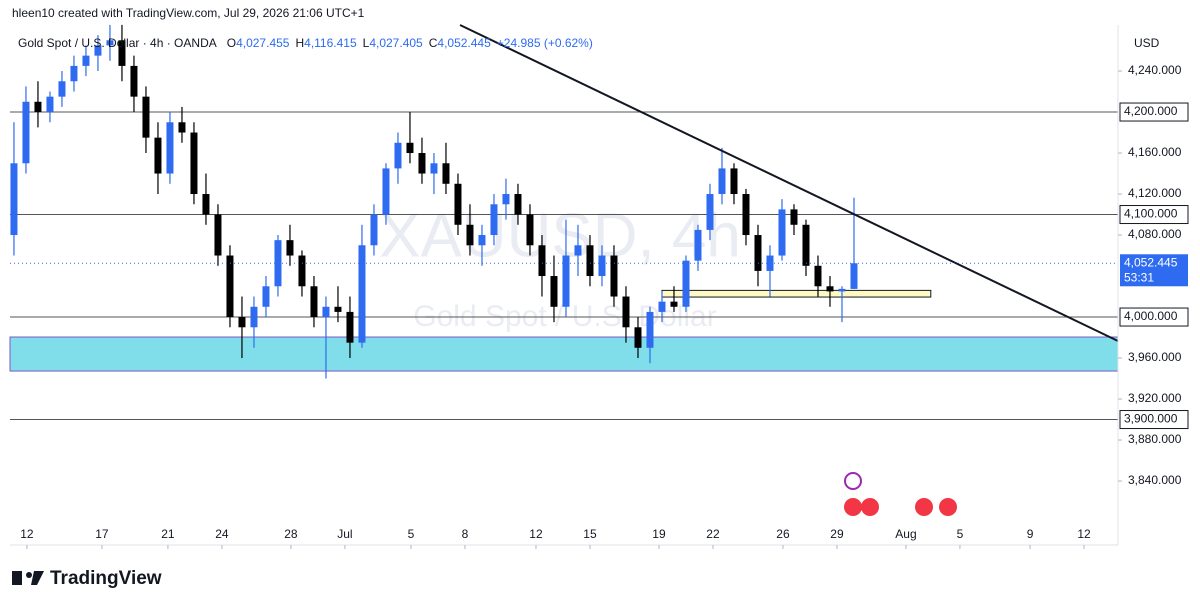  Describe the element at coordinates (263, 43) in the screenshot. I see `ohlc-value: 4,027.455` at that location.